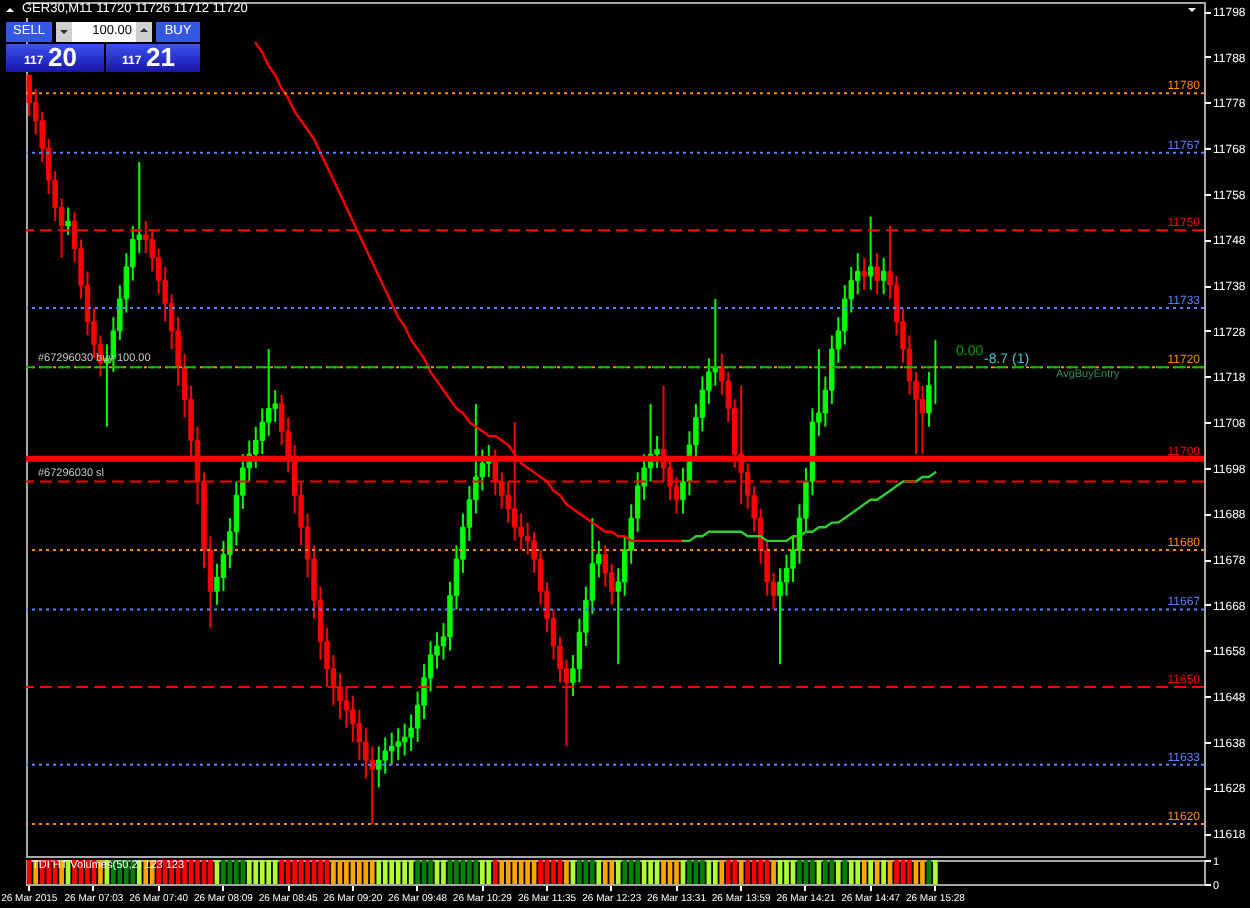 Image resolution: width=1250 pixels, height=908 pixels. What do you see at coordinates (160, 57) in the screenshot?
I see `annotation: 21` at bounding box center [160, 57].